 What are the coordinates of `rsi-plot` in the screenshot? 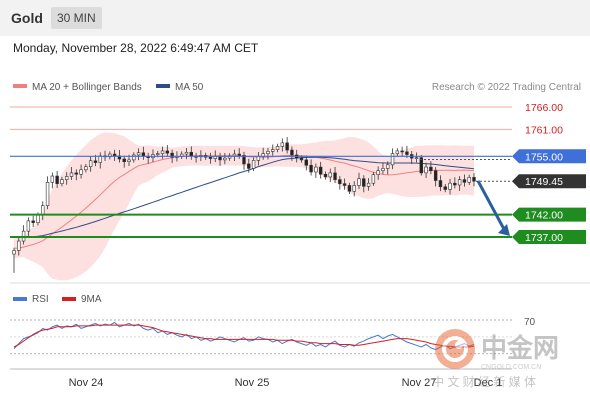 It's located at (261, 337).